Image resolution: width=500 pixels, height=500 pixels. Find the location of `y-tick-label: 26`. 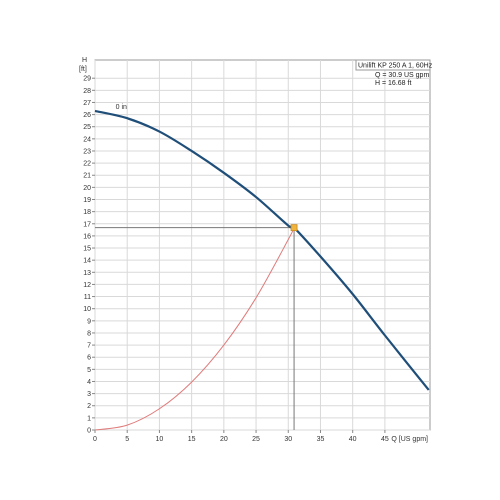

y-tick-label: 26 is located at coordinates (87, 115).